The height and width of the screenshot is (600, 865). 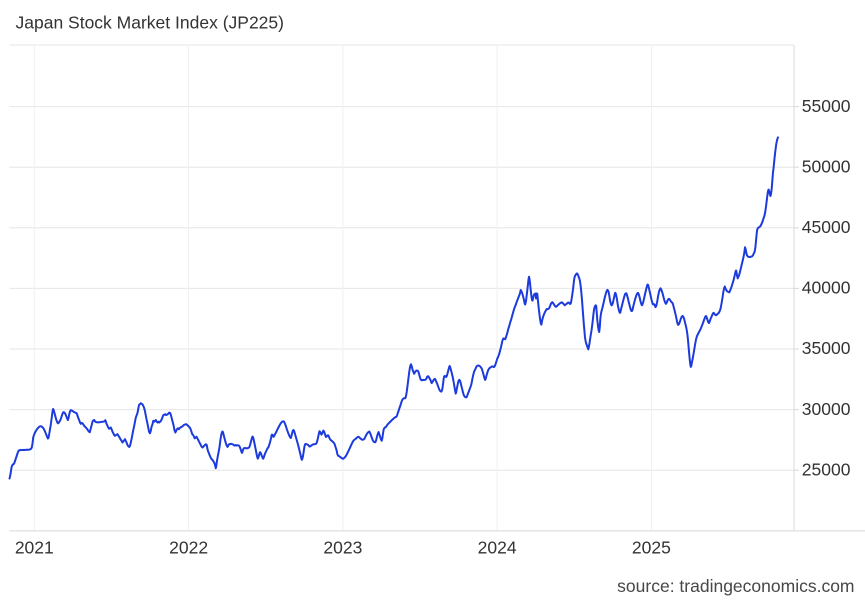 I want to click on svg-text: 2021, so click(x=34, y=547).